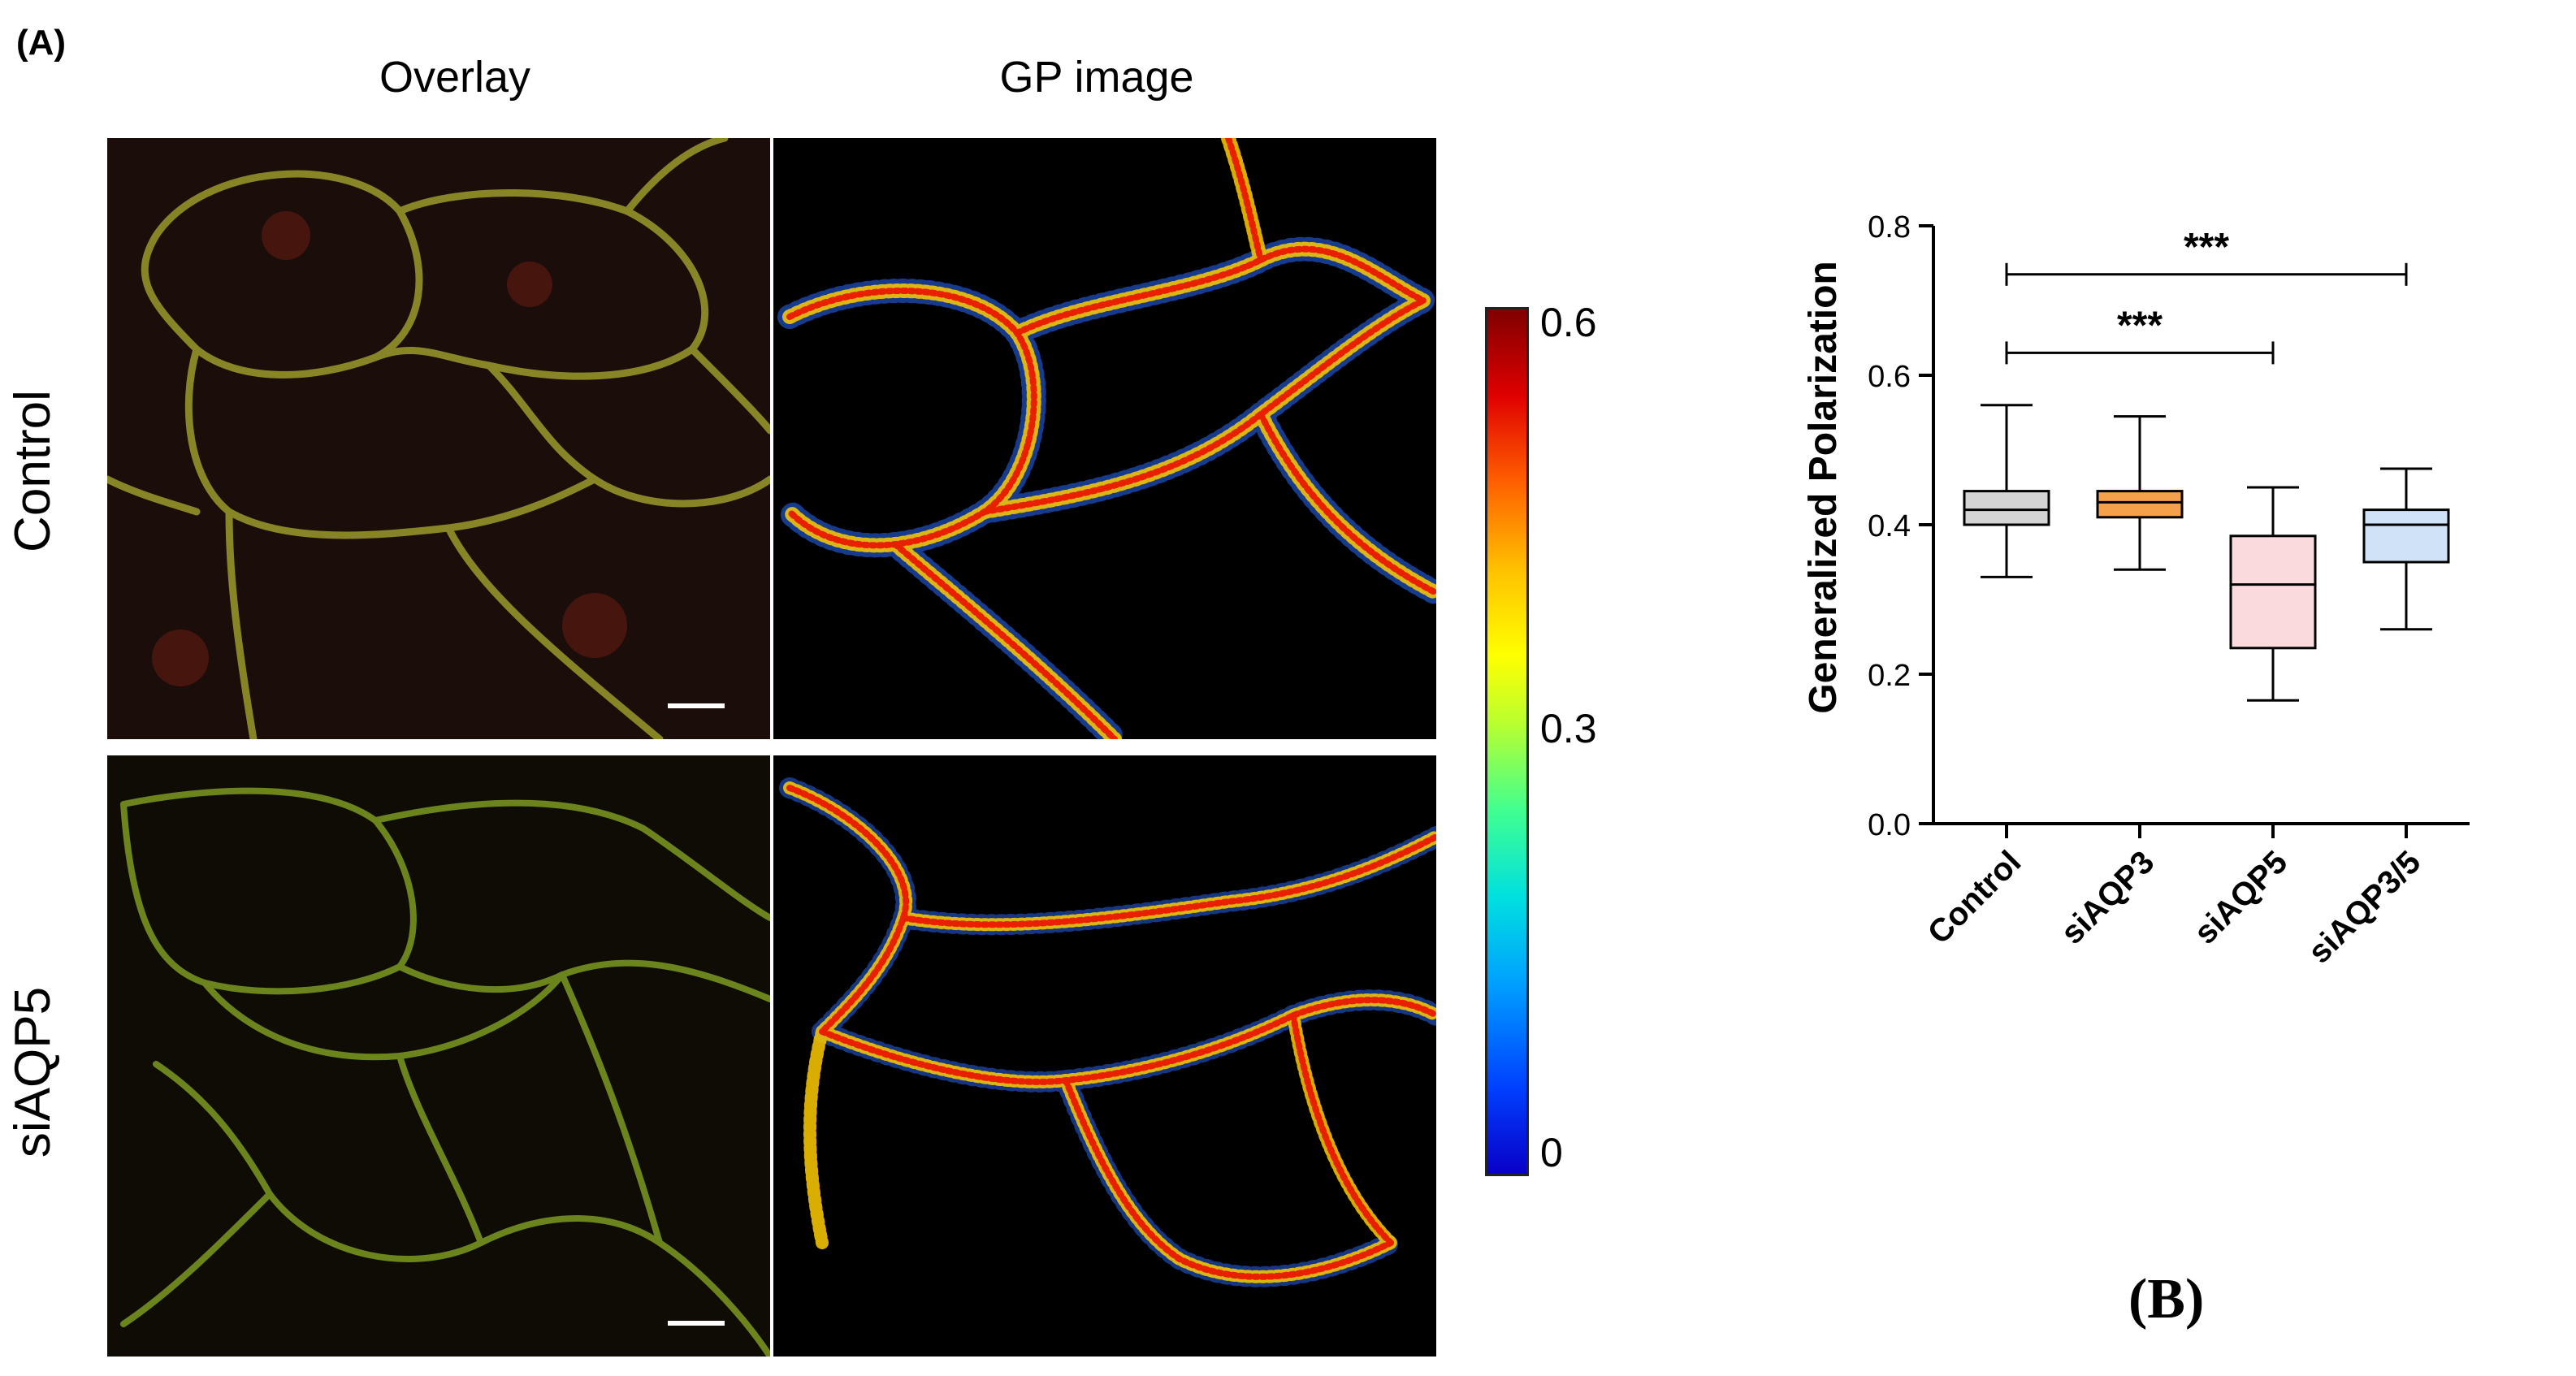  What do you see at coordinates (1568, 728) in the screenshot?
I see `colorbar-mid-label: 0.3` at bounding box center [1568, 728].